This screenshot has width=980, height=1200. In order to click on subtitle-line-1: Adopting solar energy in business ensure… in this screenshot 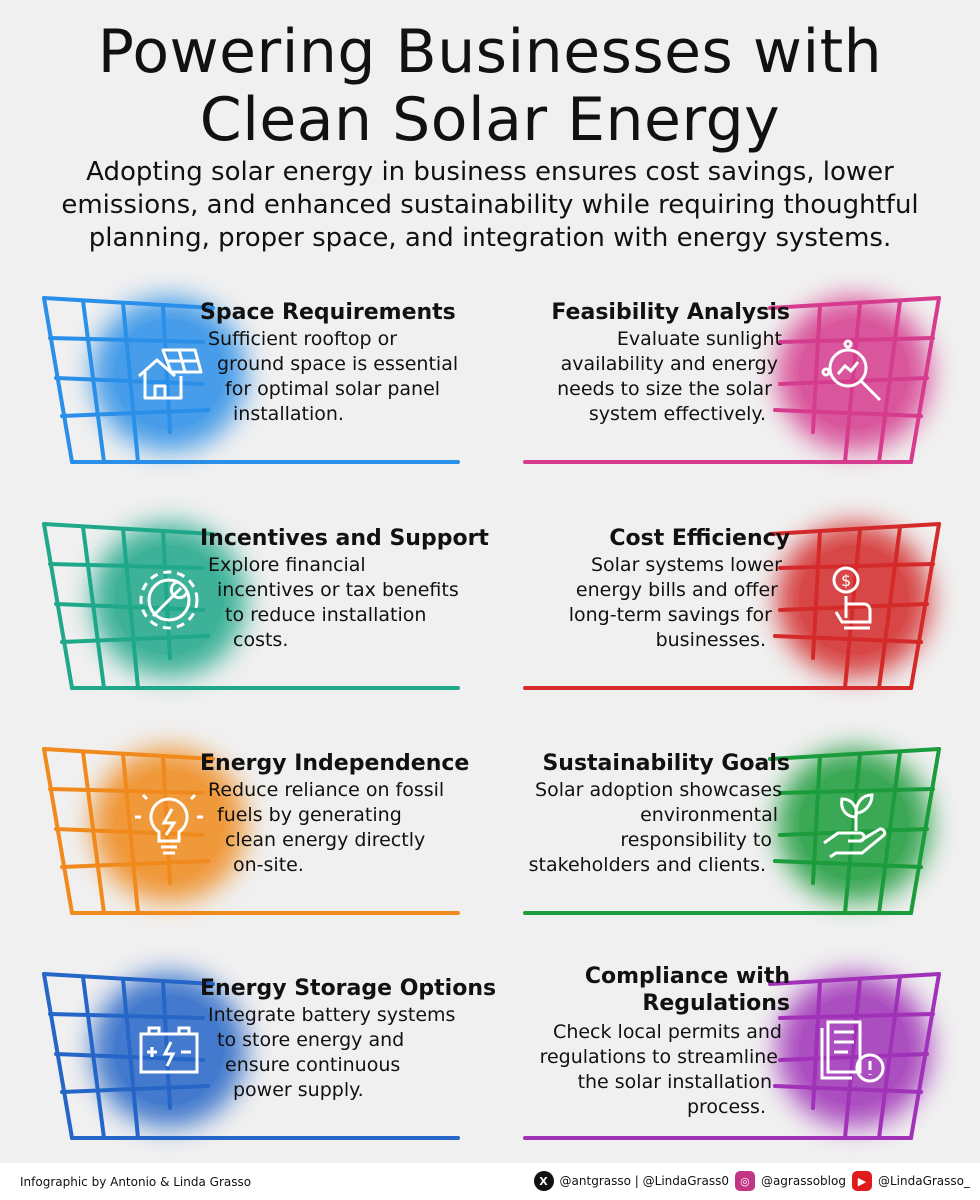, I will do `click(490, 172)`.